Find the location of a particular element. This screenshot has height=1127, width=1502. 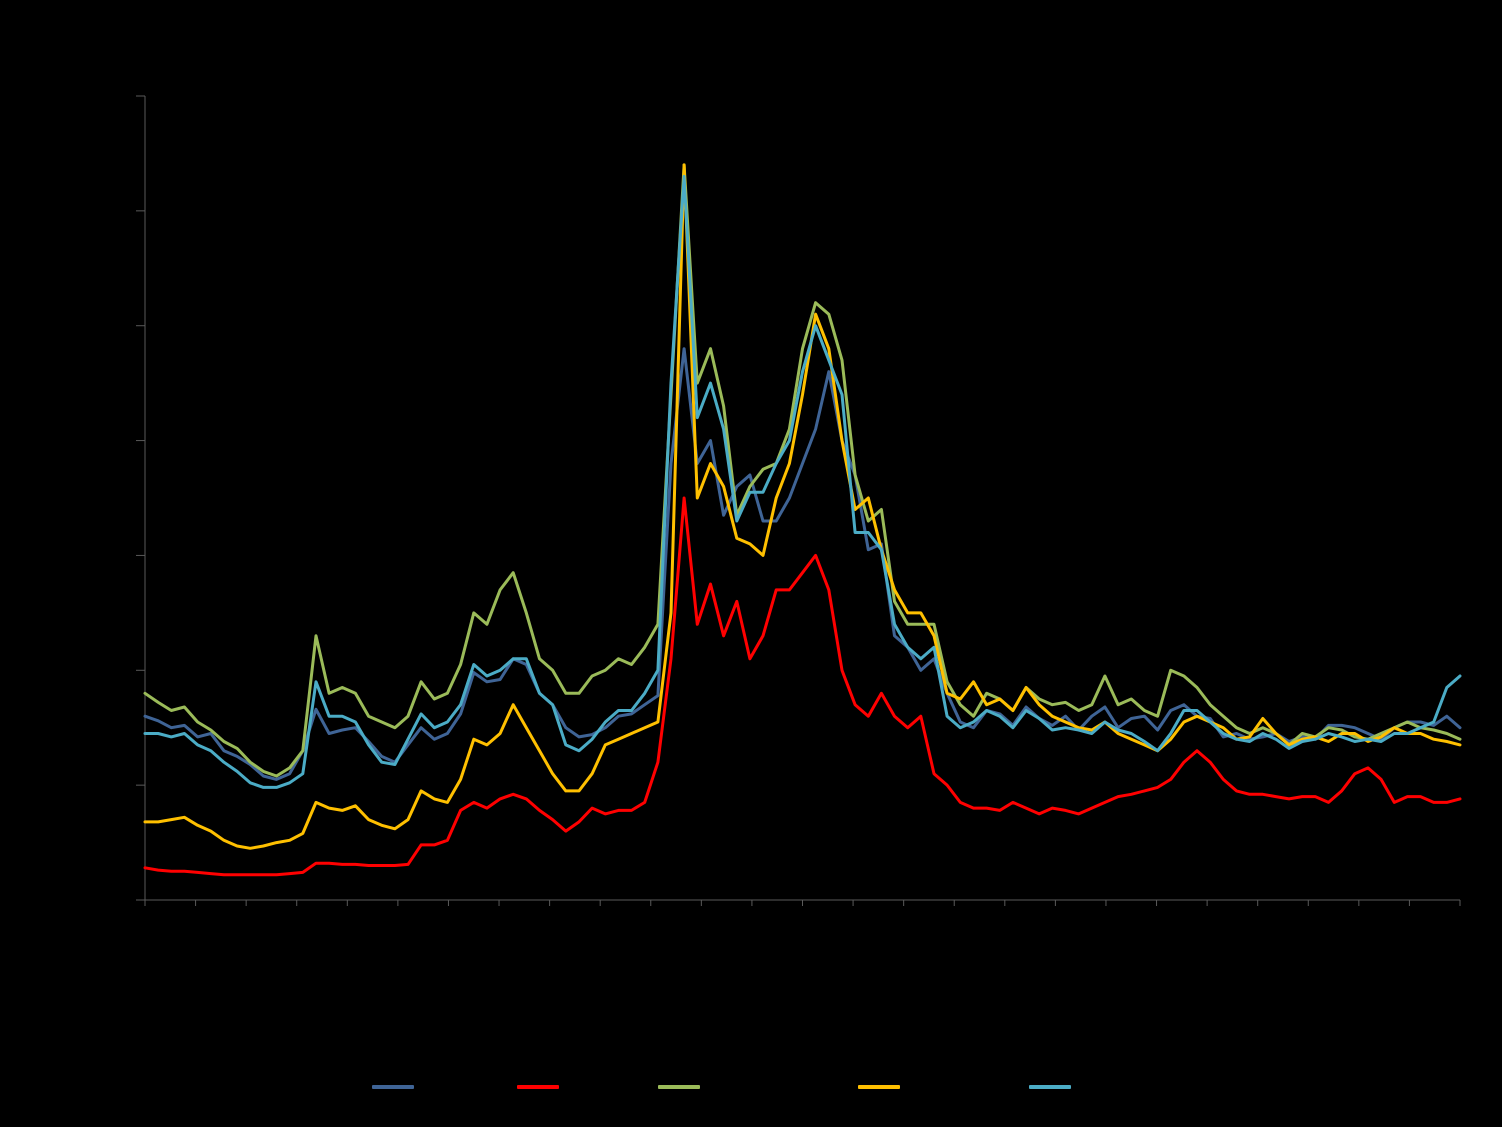

legend is located at coordinates (751, 1087).